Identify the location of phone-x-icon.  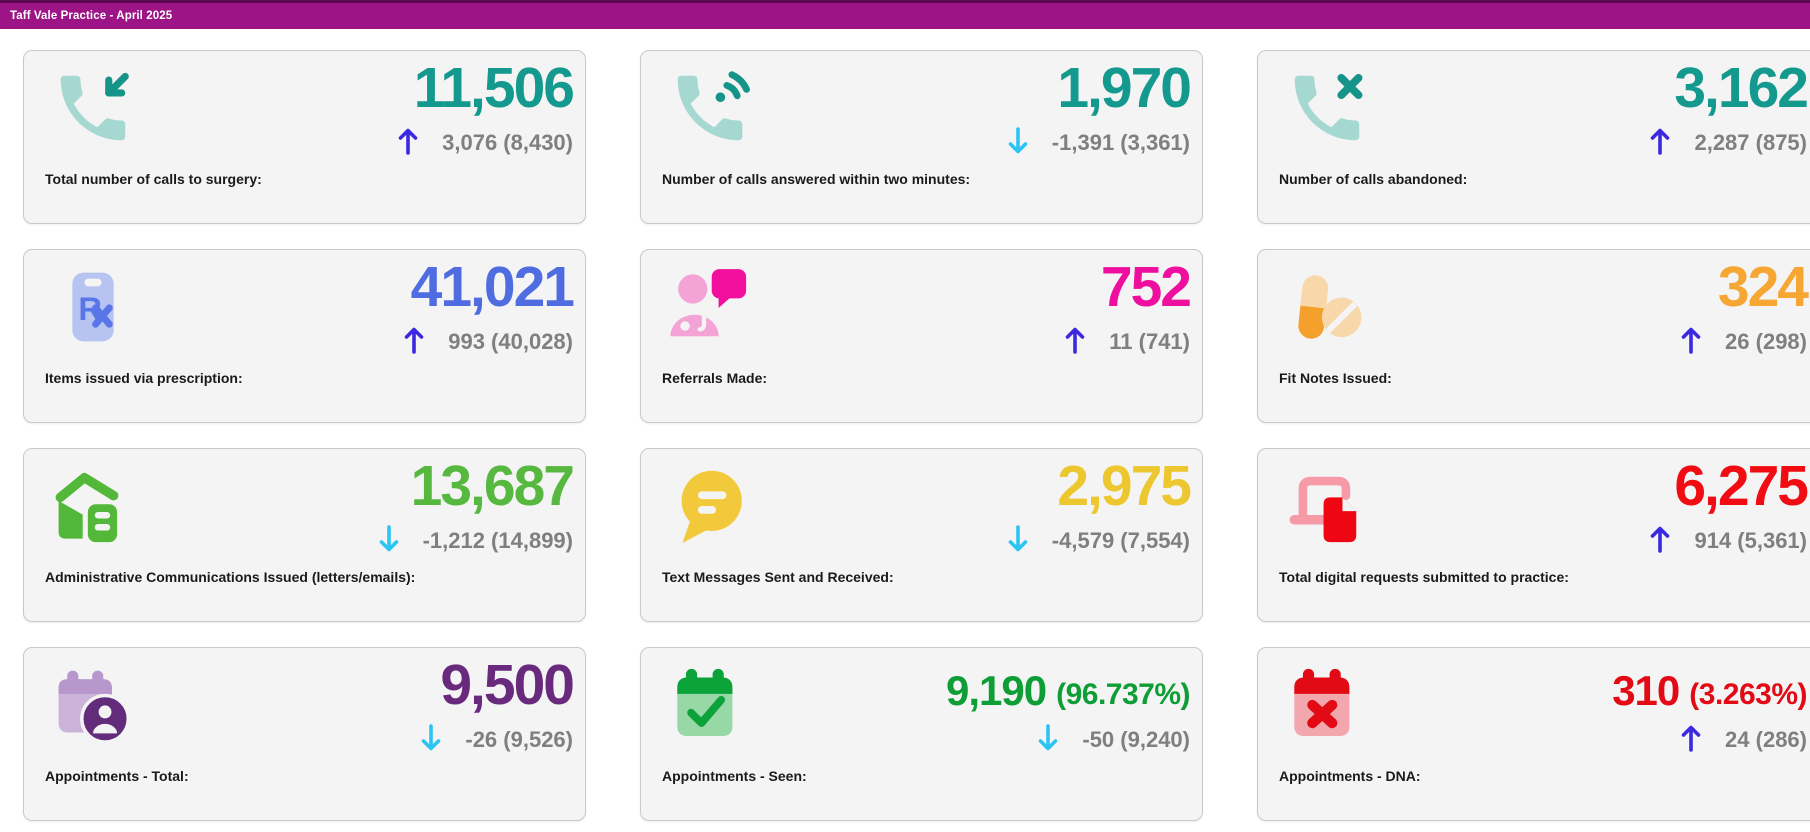
(1327, 113).